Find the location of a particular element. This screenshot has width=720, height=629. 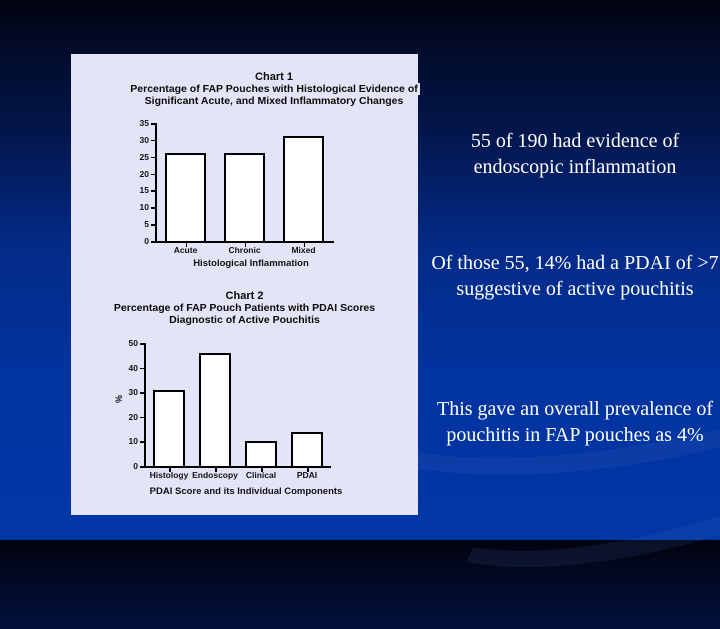

bar-pdai is located at coordinates (307, 448).